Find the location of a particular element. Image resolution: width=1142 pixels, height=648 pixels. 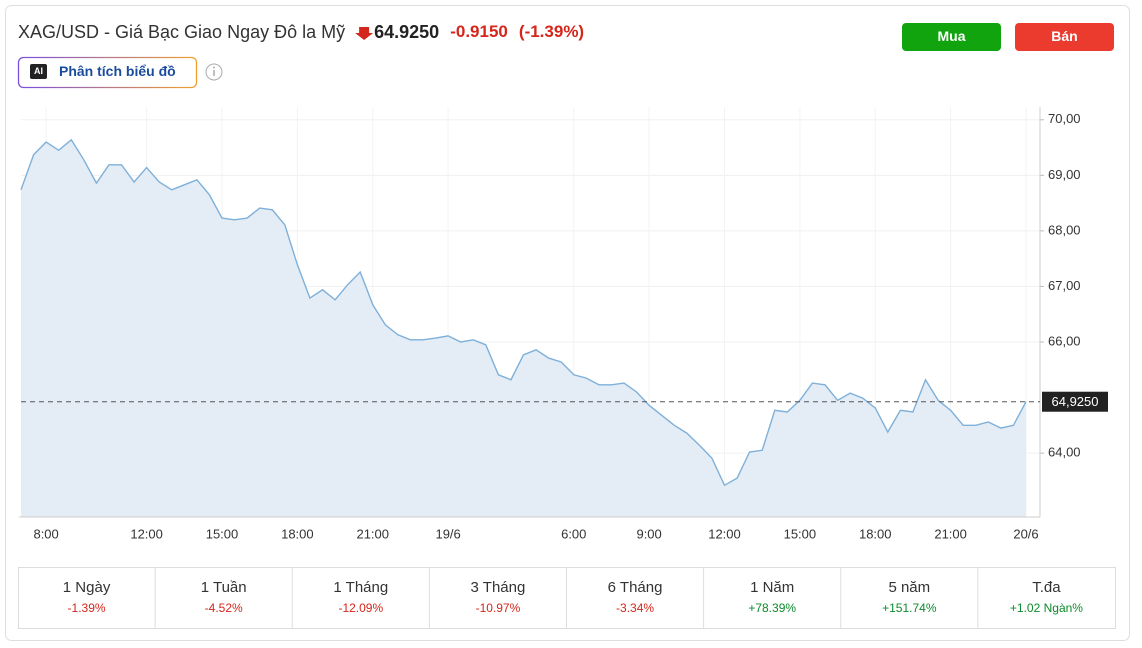

period-change: -3.34% is located at coordinates (635, 608).